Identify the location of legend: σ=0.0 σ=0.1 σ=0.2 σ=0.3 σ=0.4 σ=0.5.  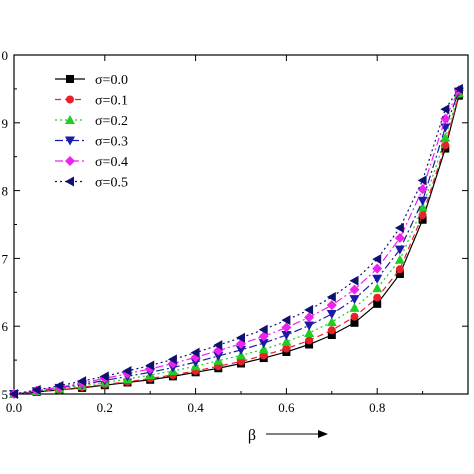
(91, 132).